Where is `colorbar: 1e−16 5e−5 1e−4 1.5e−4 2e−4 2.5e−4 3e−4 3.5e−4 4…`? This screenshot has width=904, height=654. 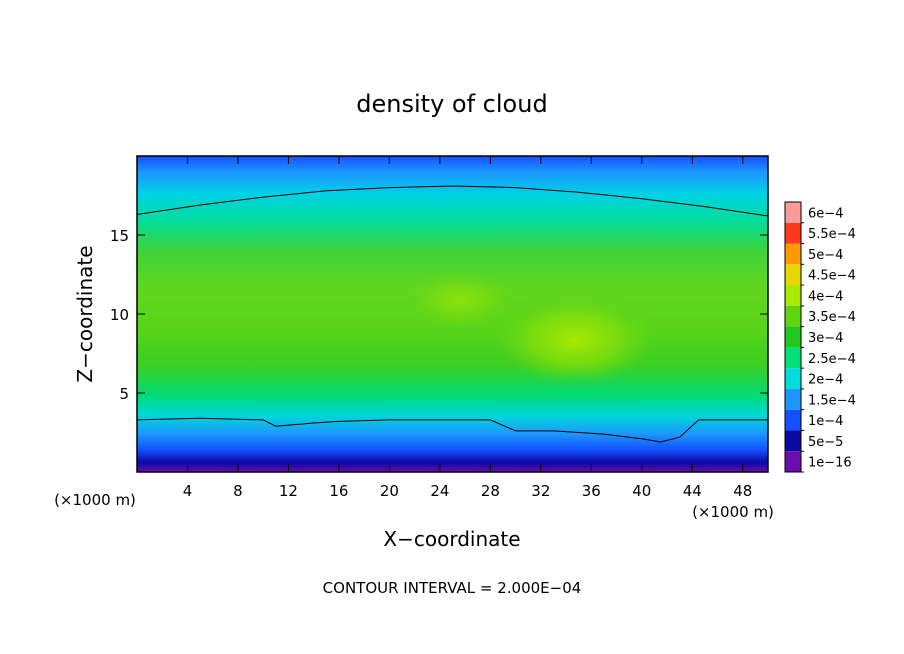 colorbar: 1e−16 5e−5 1e−4 1.5e−4 2e−4 2.5e−4 3e−4 3.5e−4 4… is located at coordinates (820, 337).